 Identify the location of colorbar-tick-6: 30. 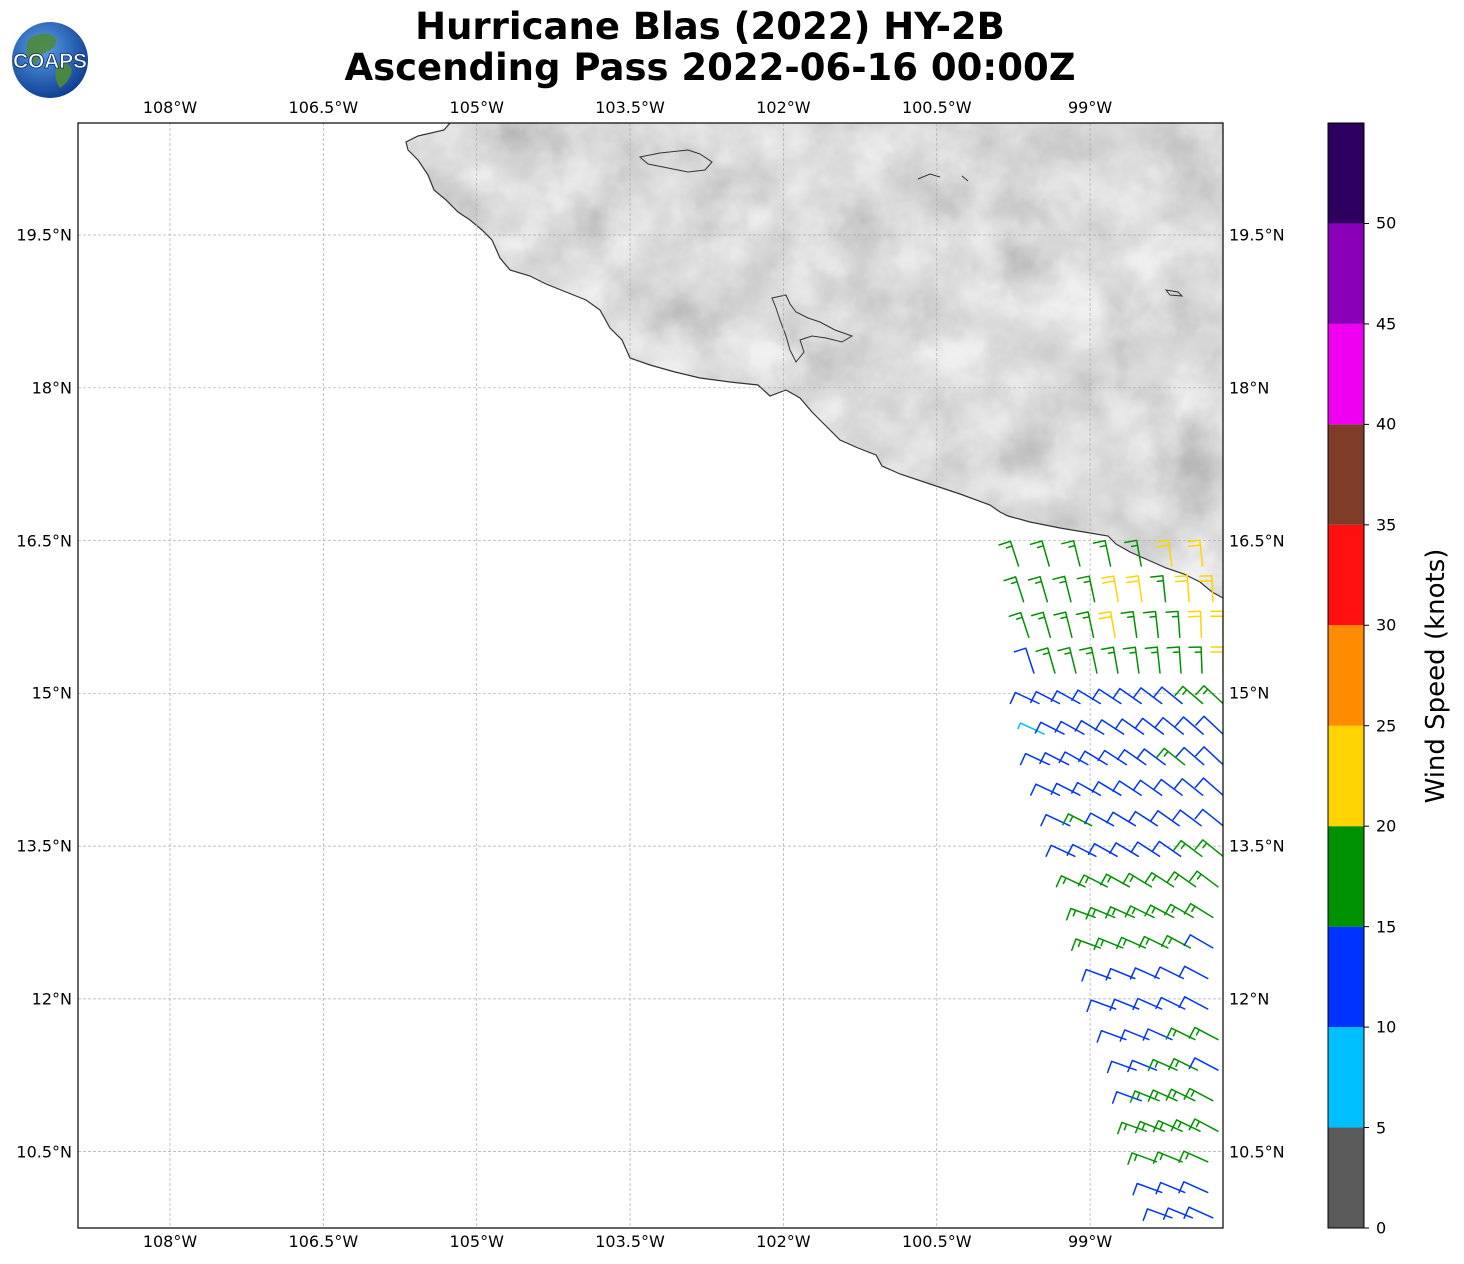
(1386, 625).